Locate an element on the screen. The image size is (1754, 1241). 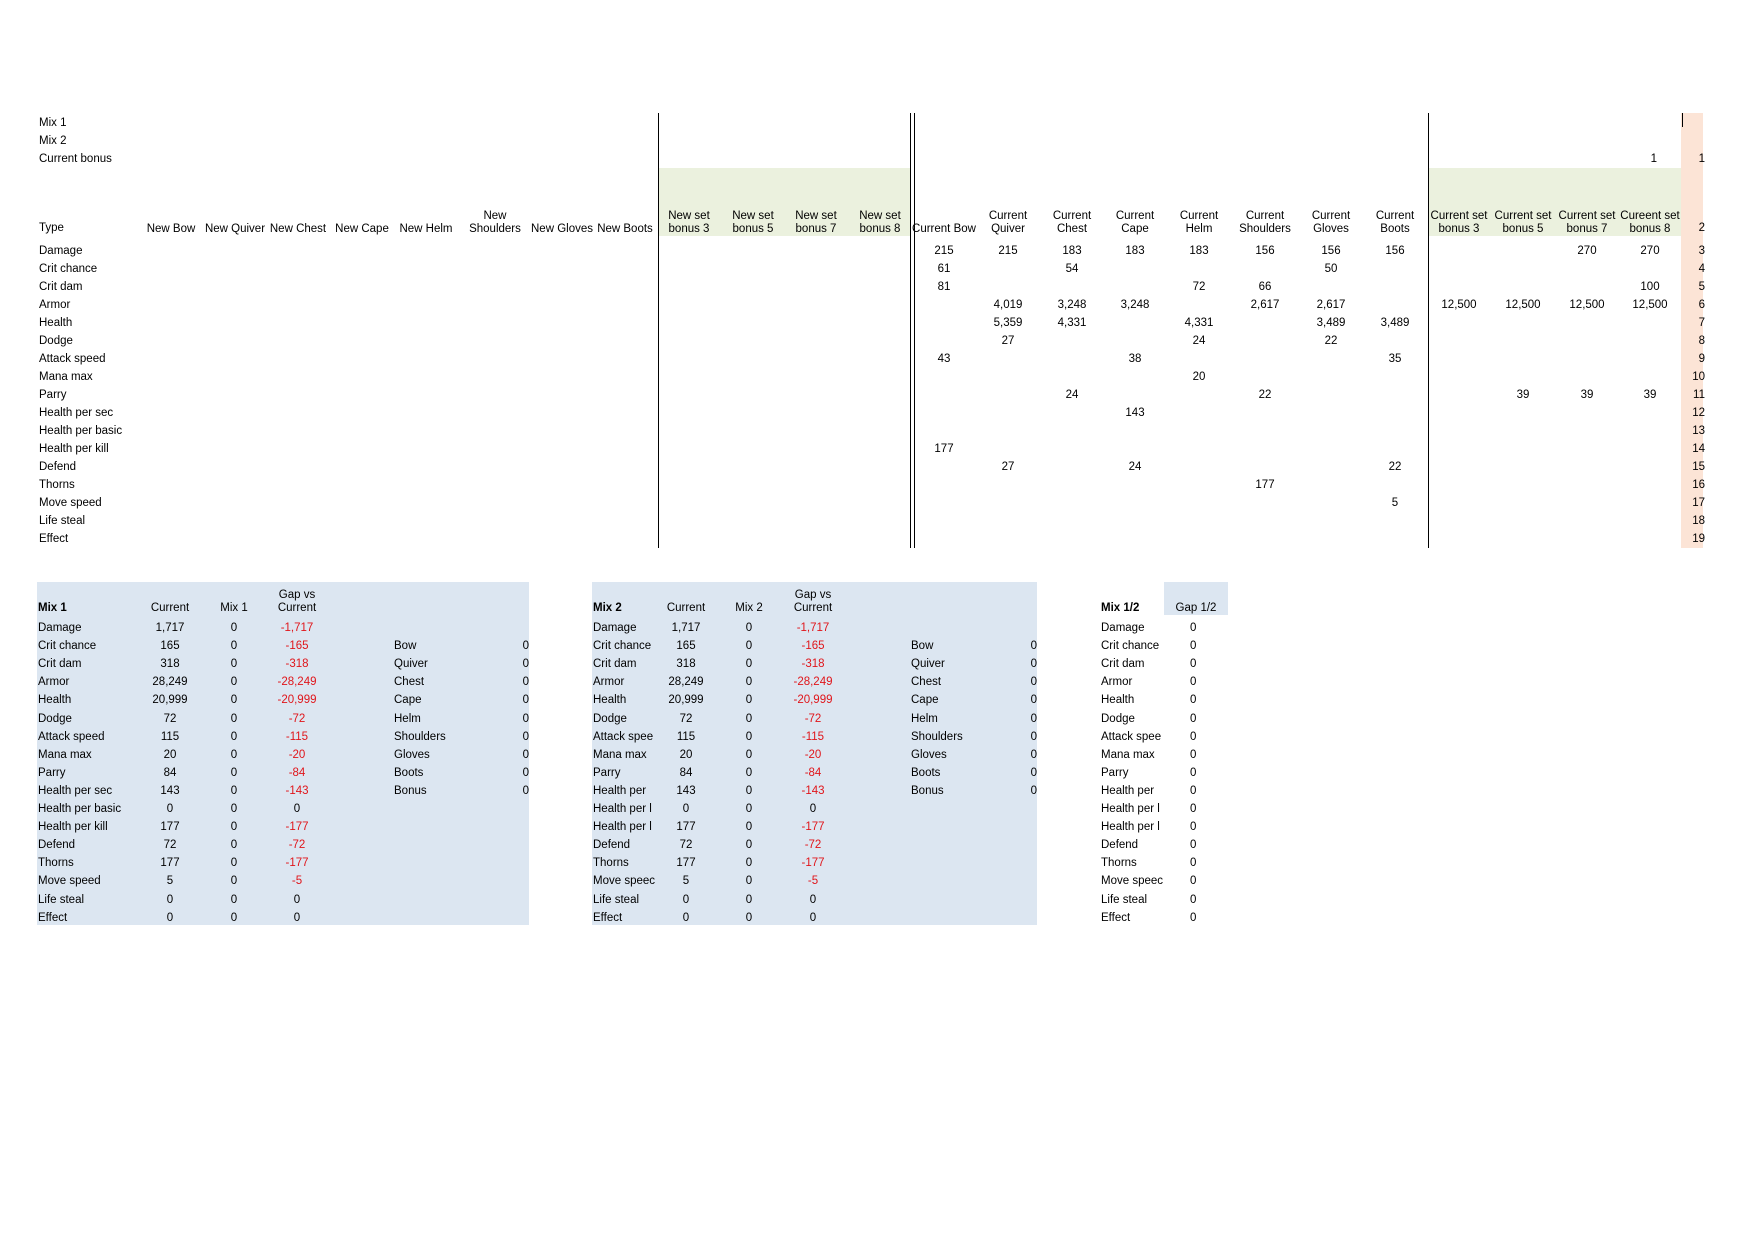
mix2-gap-value: -115 is located at coordinates (813, 737).